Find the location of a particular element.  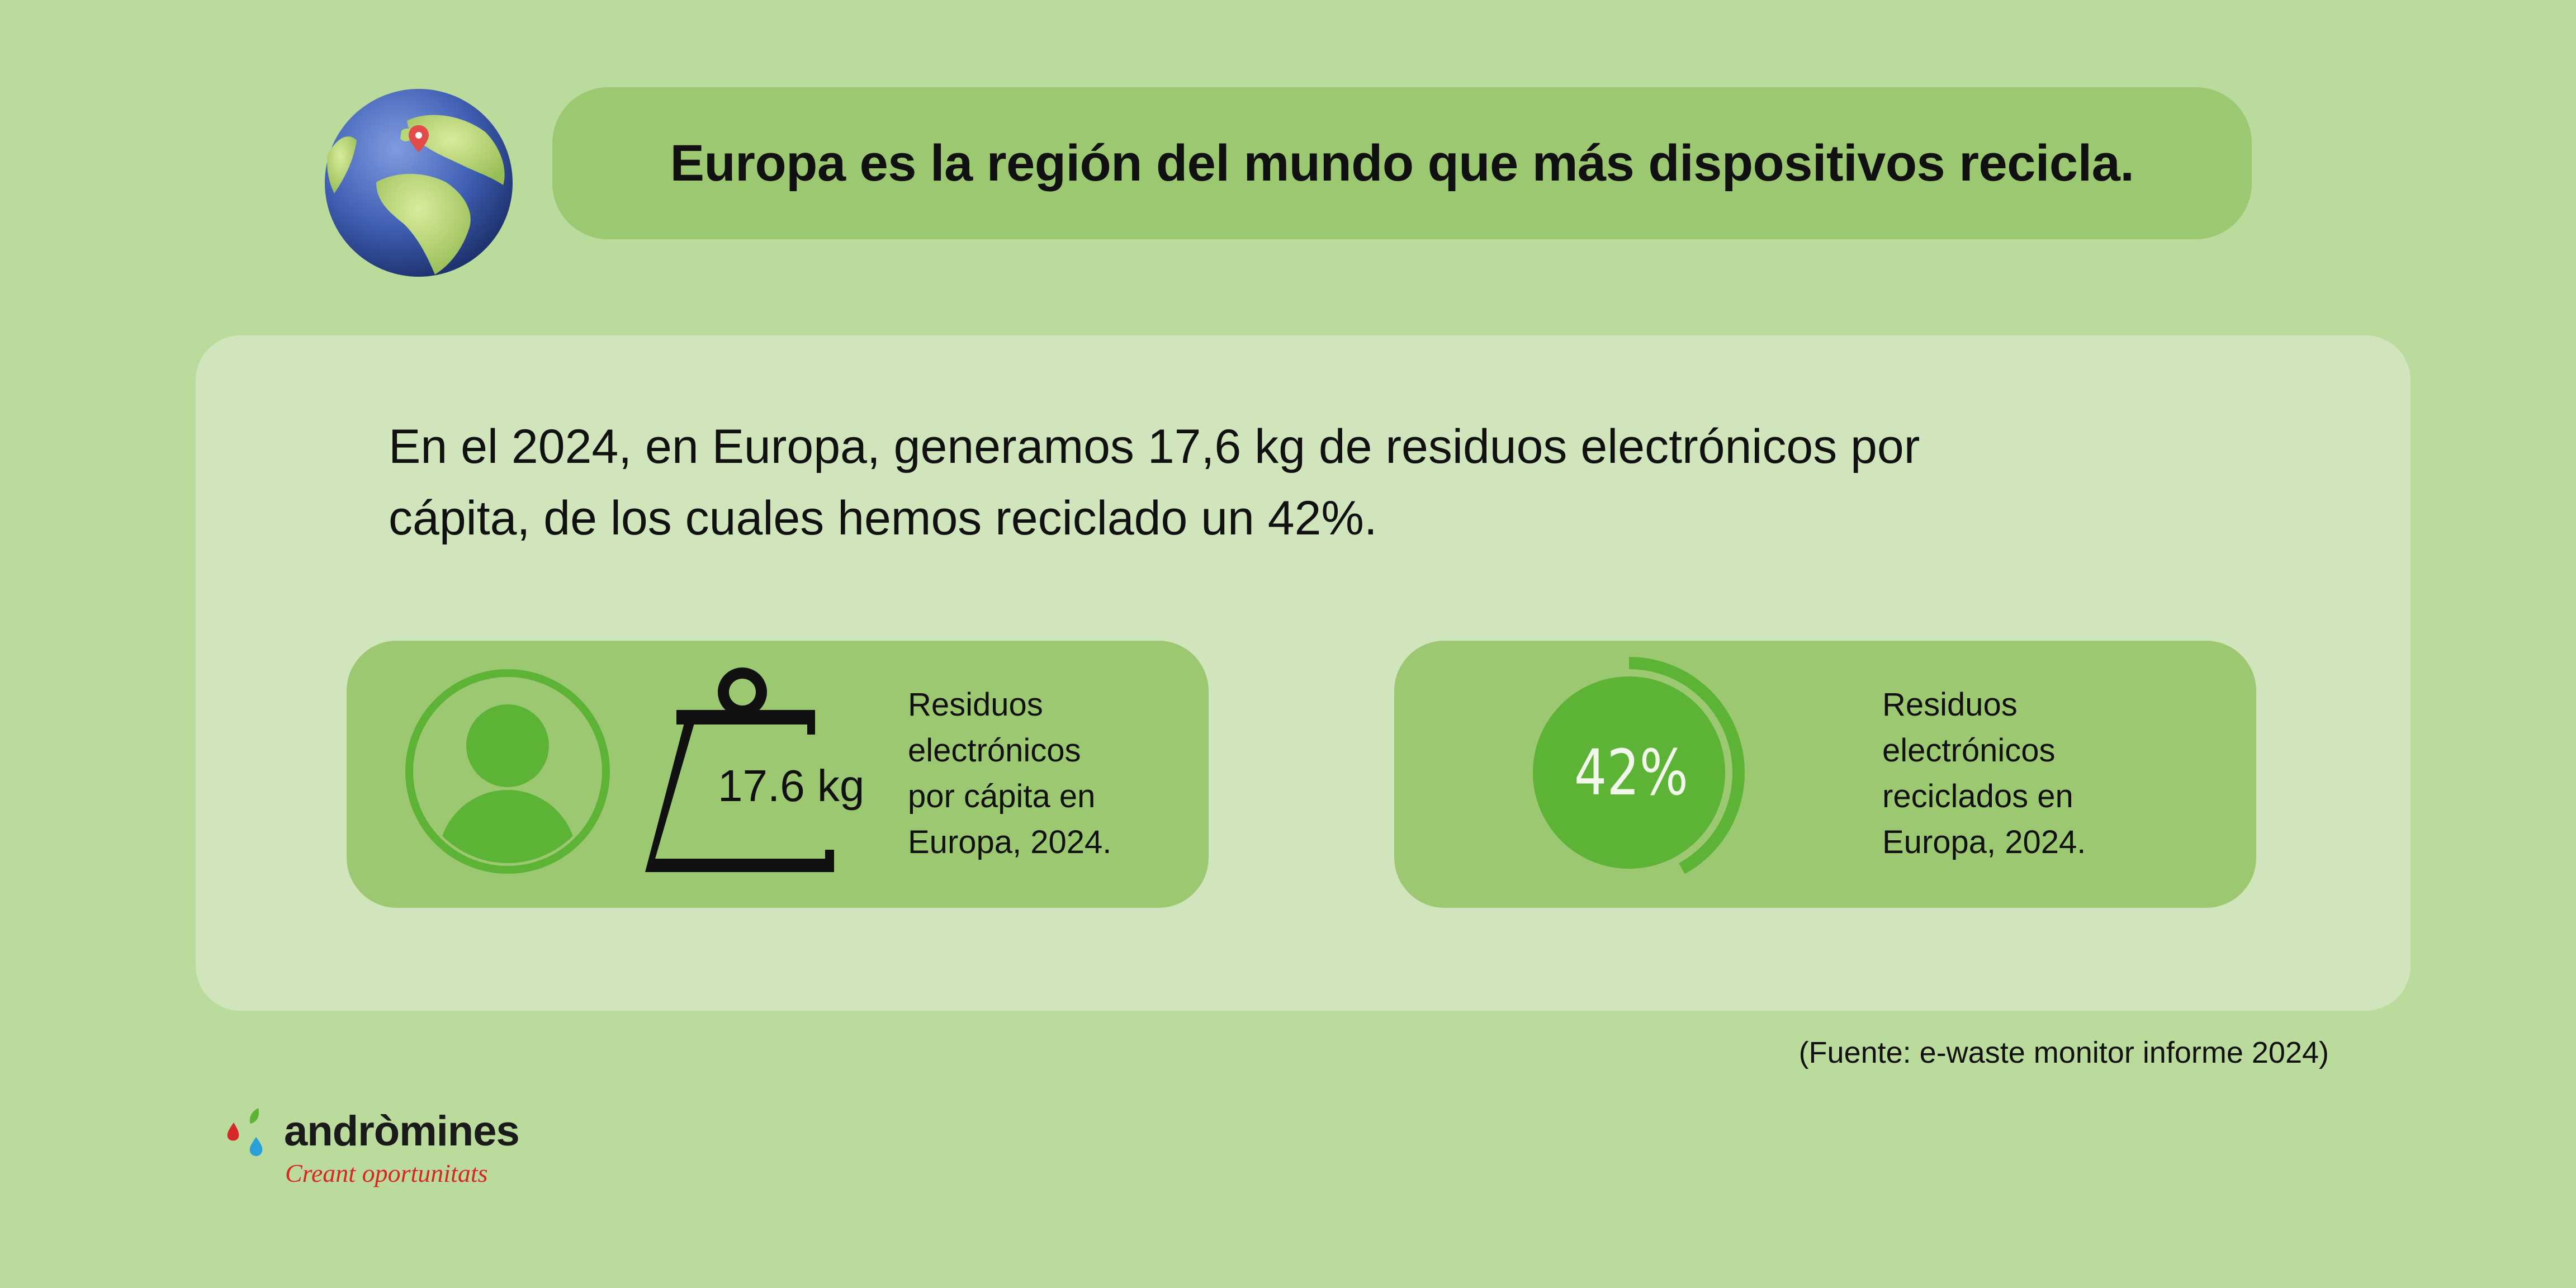

weight-value: 17.6 kg is located at coordinates (792, 786).